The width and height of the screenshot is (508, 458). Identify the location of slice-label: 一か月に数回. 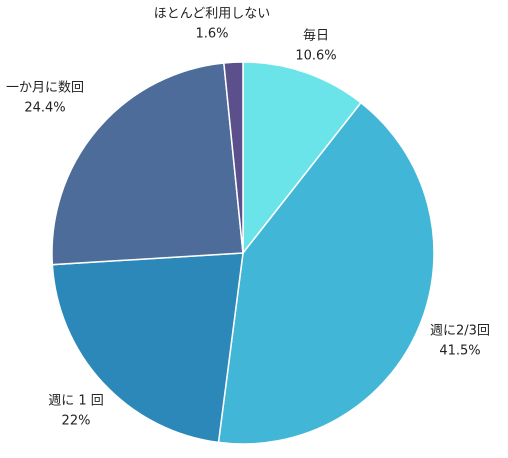
(45, 88).